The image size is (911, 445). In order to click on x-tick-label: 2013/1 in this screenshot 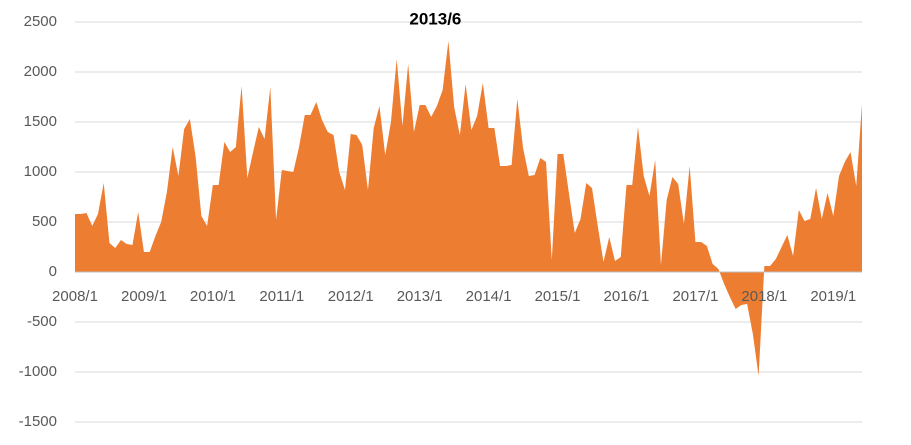, I will do `click(420, 296)`.